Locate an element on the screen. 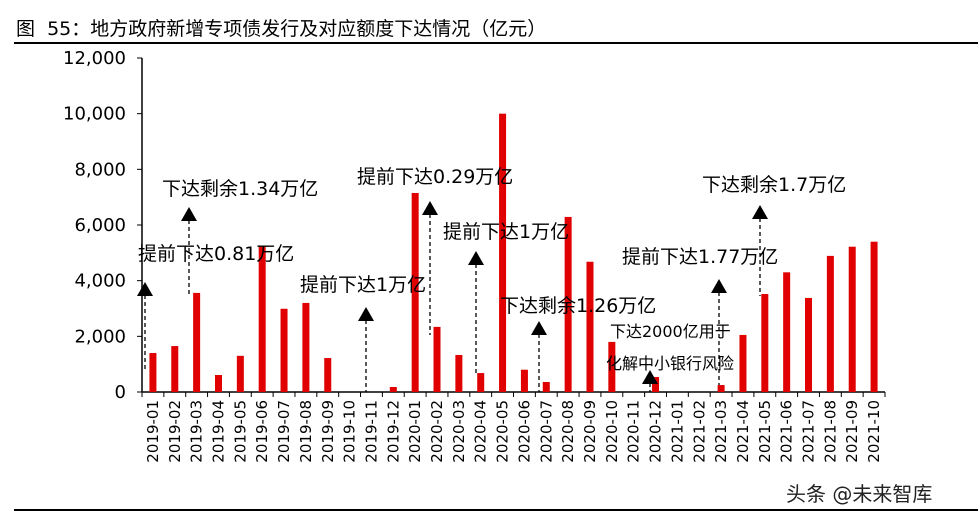 The width and height of the screenshot is (980, 518). x-tick-label: 2019-07 is located at coordinates (284, 431).